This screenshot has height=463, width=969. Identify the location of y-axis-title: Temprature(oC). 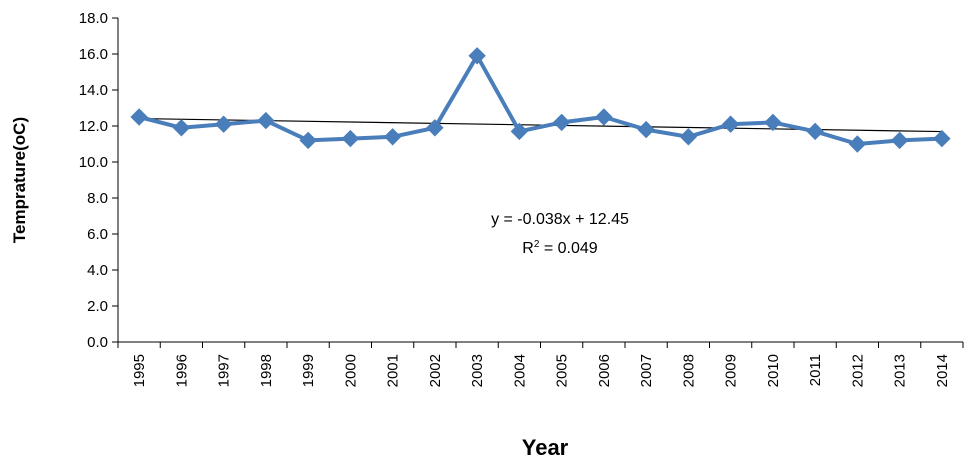
(19, 180).